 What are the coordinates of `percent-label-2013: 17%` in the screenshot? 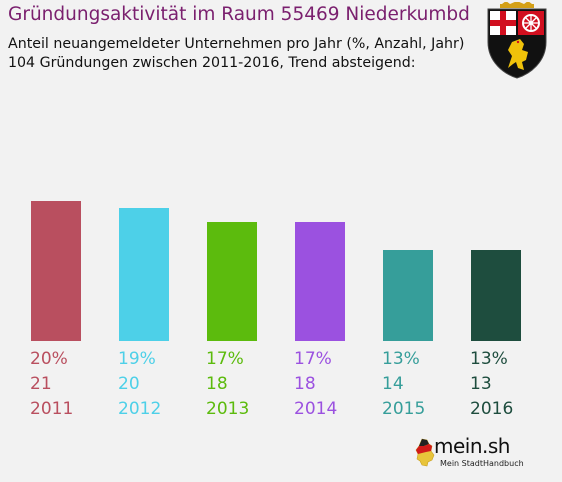 It's located at (225, 359).